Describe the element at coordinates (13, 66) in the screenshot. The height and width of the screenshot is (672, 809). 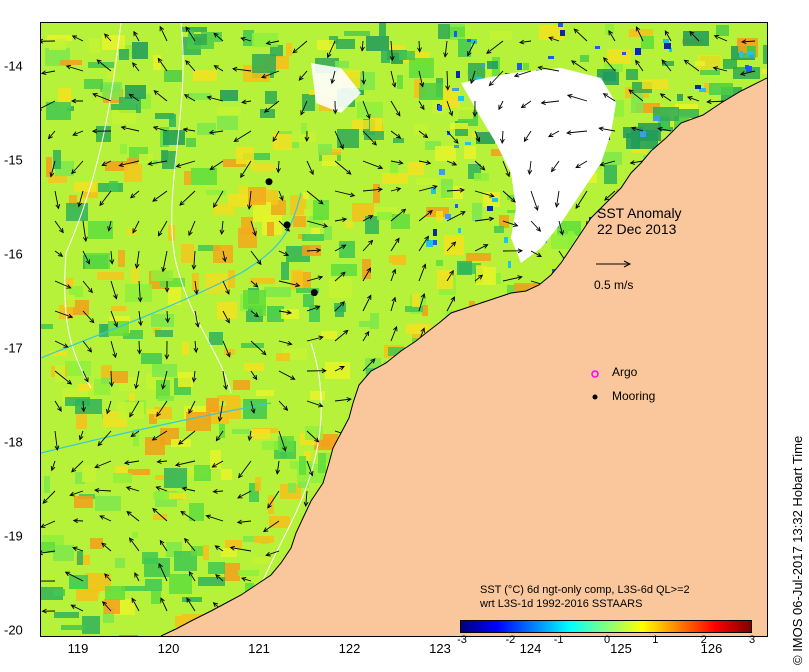
I see `y-tick-label: -14` at that location.